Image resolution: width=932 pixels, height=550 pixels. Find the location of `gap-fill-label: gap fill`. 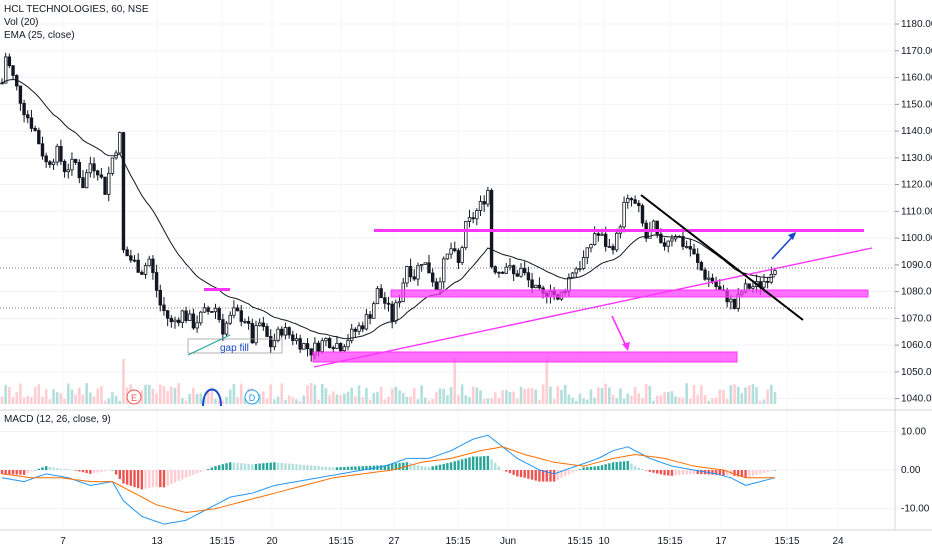

gap-fill-label: gap fill is located at coordinates (234, 348).